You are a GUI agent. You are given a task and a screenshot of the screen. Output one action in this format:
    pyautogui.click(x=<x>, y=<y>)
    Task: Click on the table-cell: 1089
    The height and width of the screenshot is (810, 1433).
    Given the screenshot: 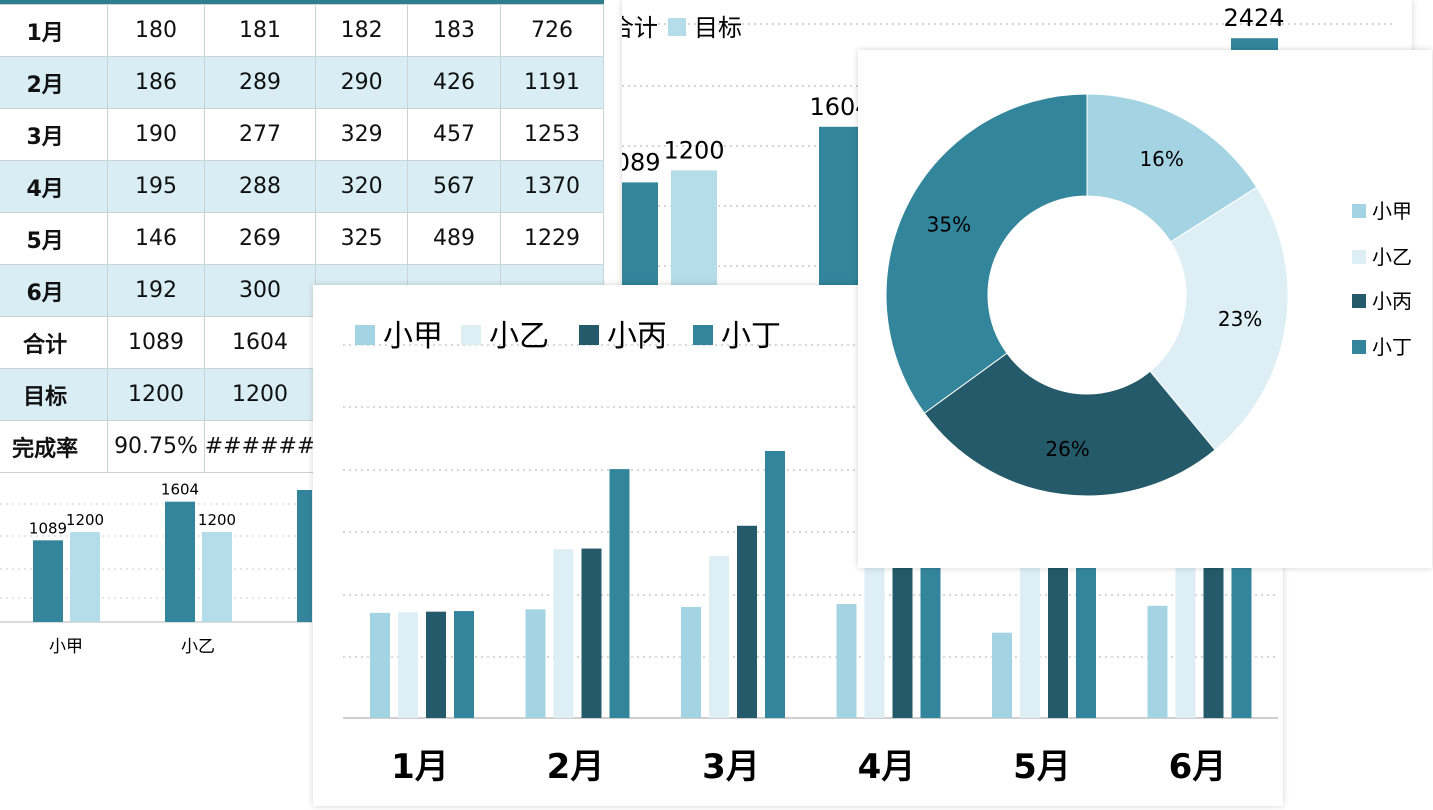 What is the action you would take?
    pyautogui.click(x=156, y=342)
    